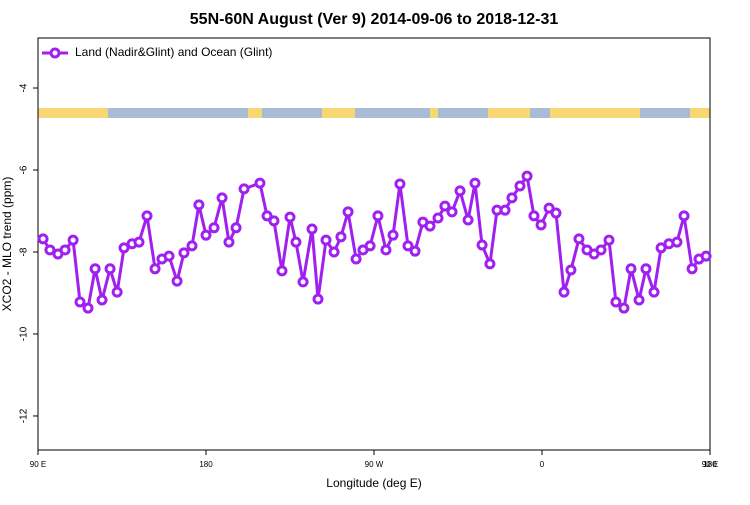 This screenshot has height=505, width=750. What do you see at coordinates (542, 464) in the screenshot?
I see `x-tick-label: 0` at bounding box center [542, 464].